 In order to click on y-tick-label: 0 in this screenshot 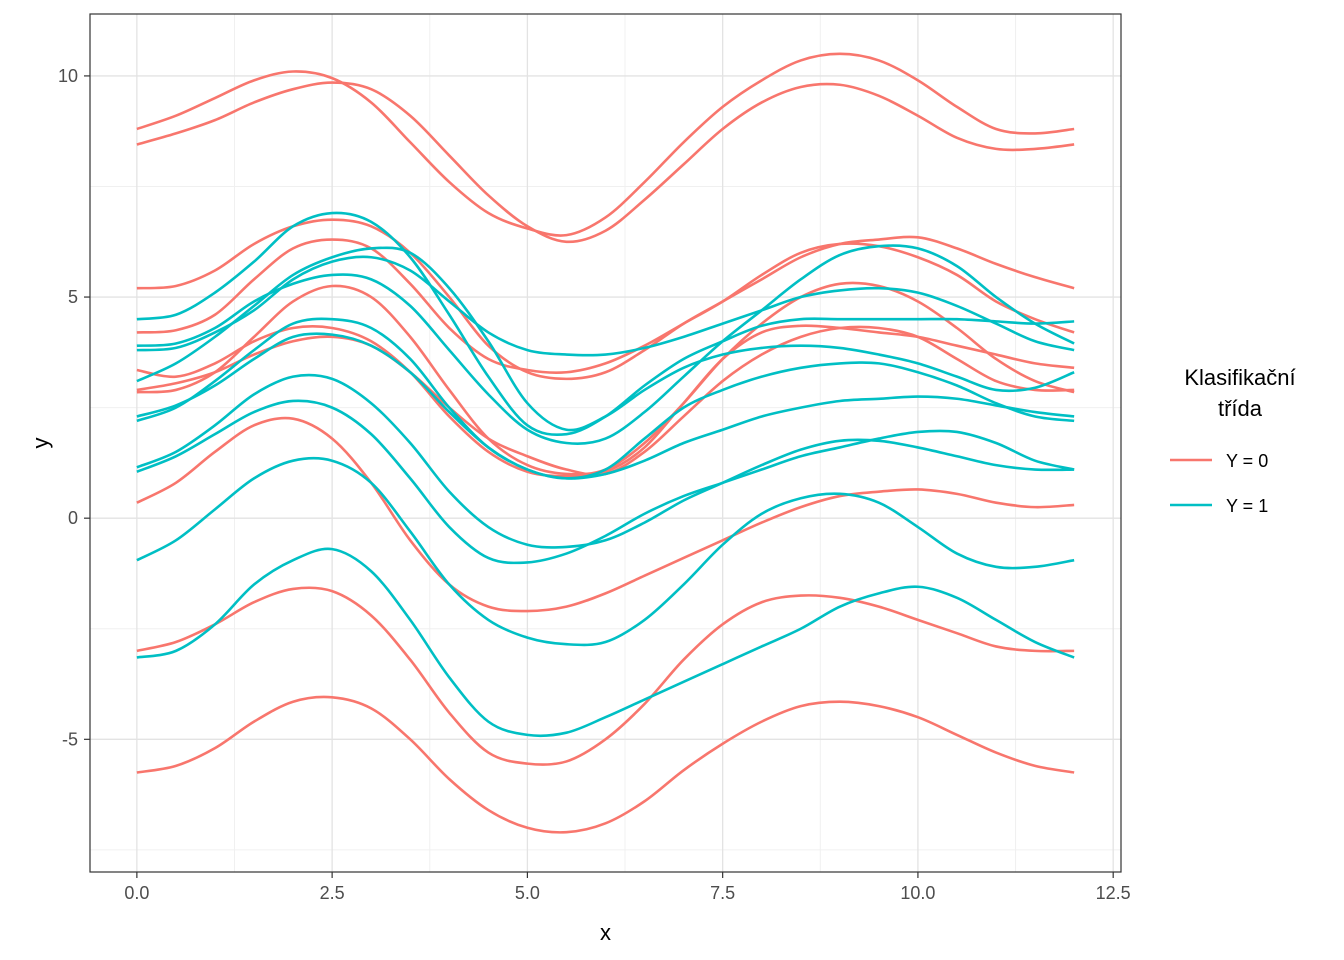, I will do `click(73, 518)`.